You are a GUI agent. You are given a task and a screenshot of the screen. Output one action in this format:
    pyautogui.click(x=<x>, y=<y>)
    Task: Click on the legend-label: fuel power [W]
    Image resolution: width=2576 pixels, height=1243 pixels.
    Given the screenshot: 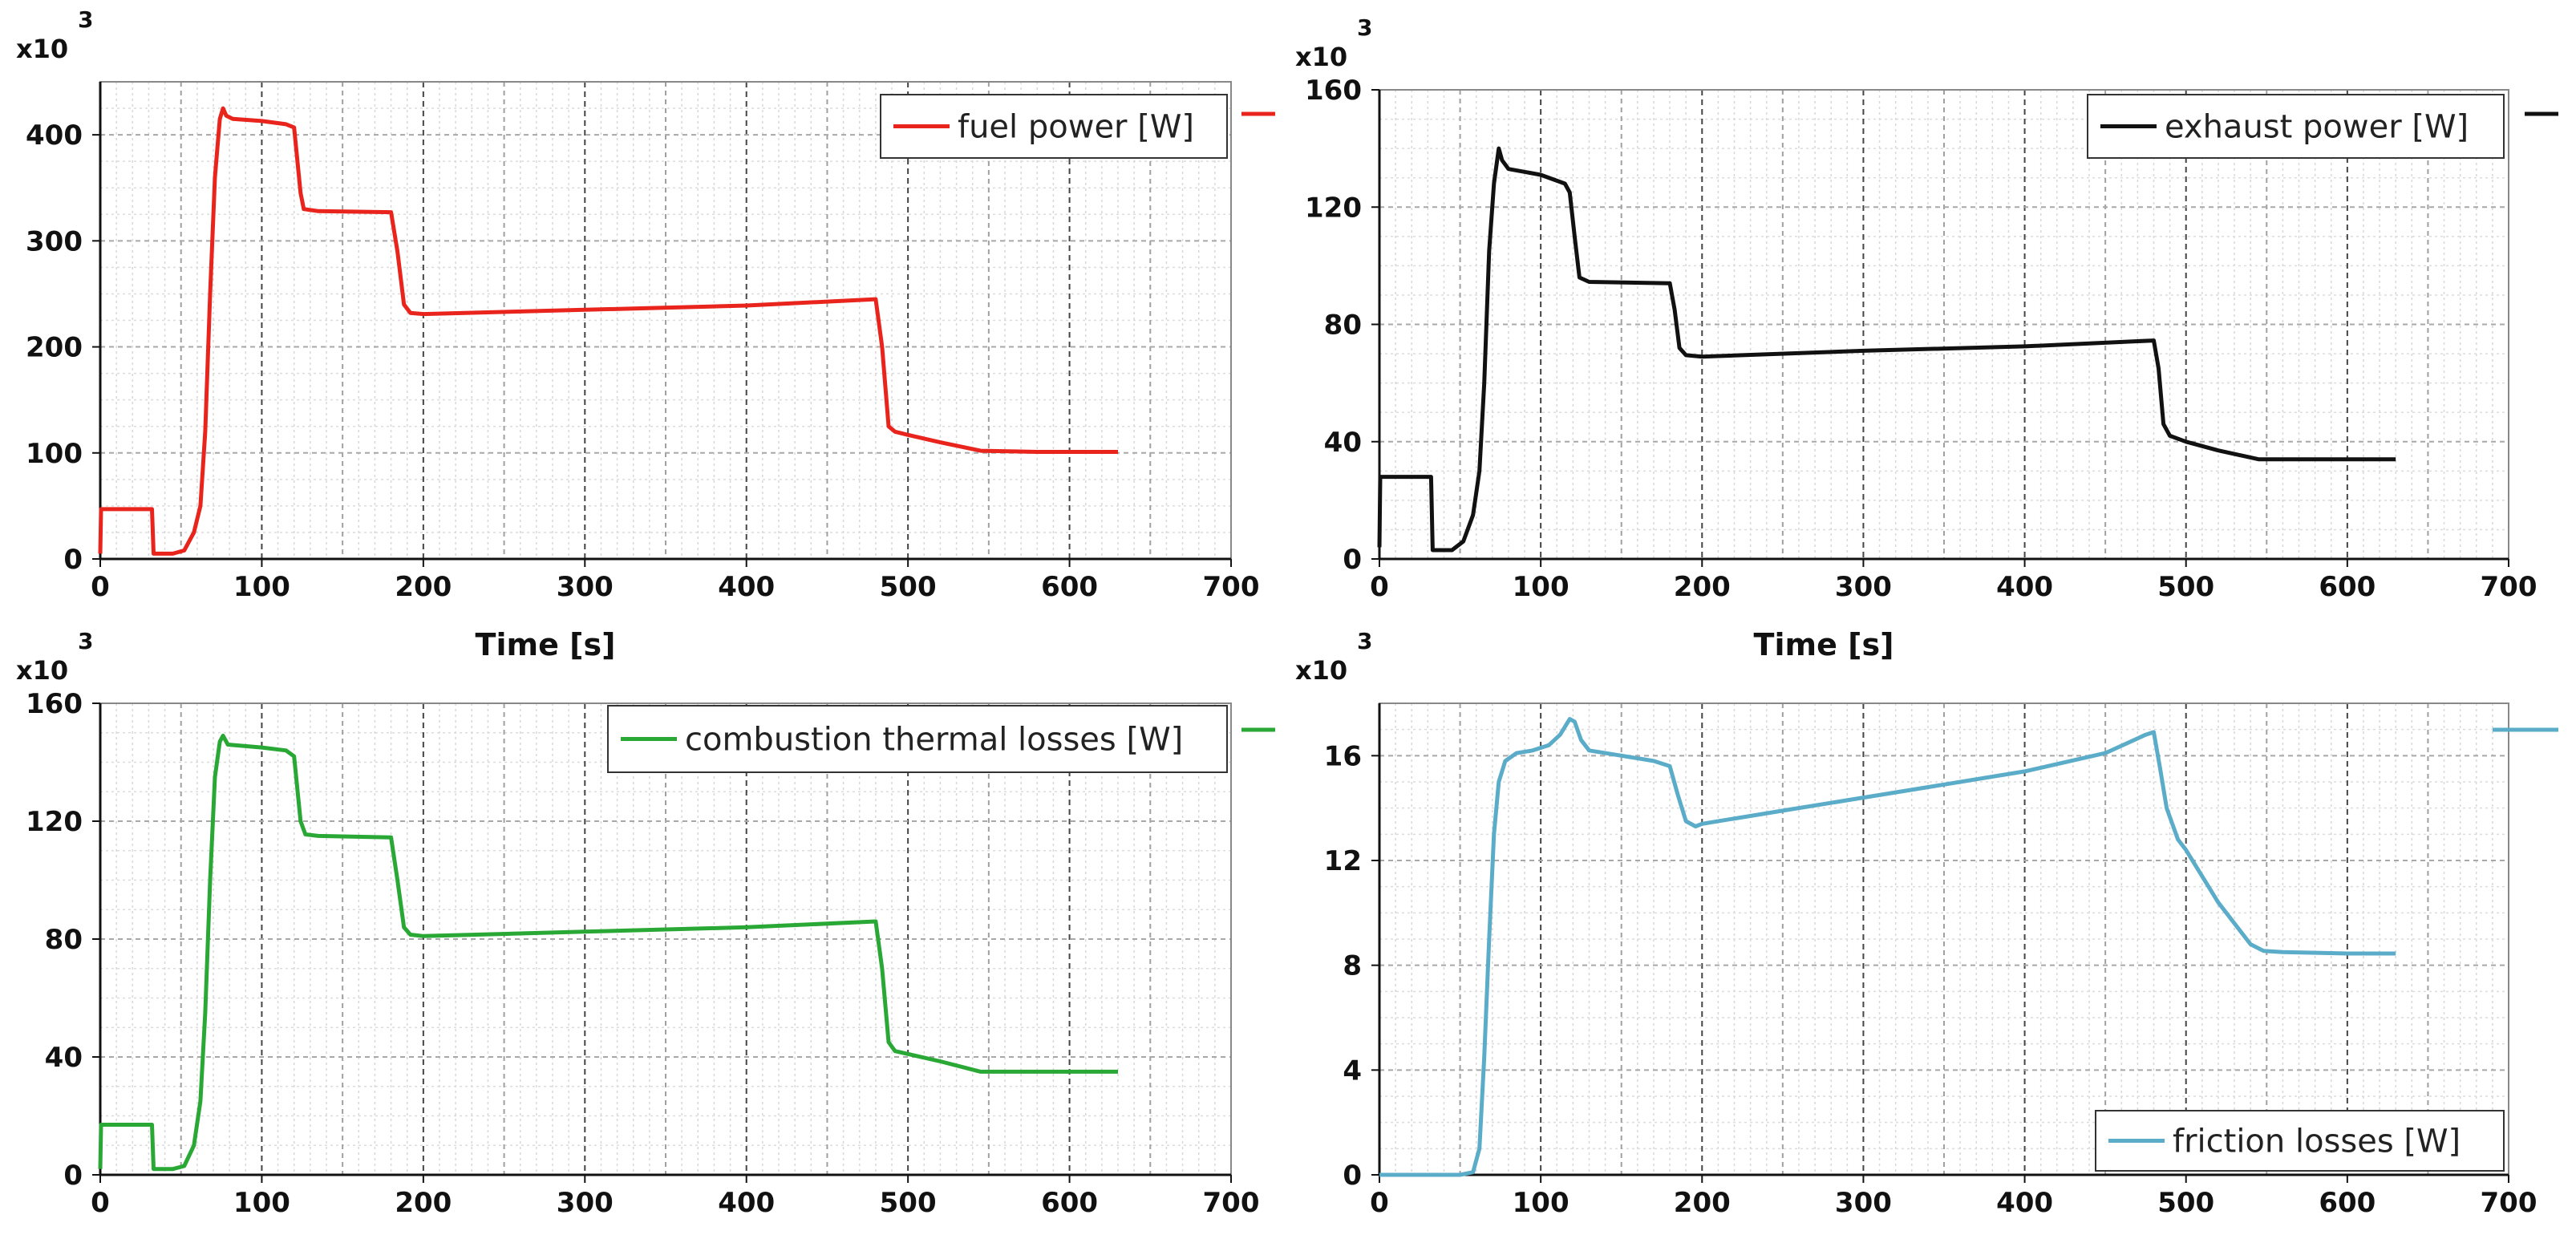 What is the action you would take?
    pyautogui.click(x=1076, y=127)
    